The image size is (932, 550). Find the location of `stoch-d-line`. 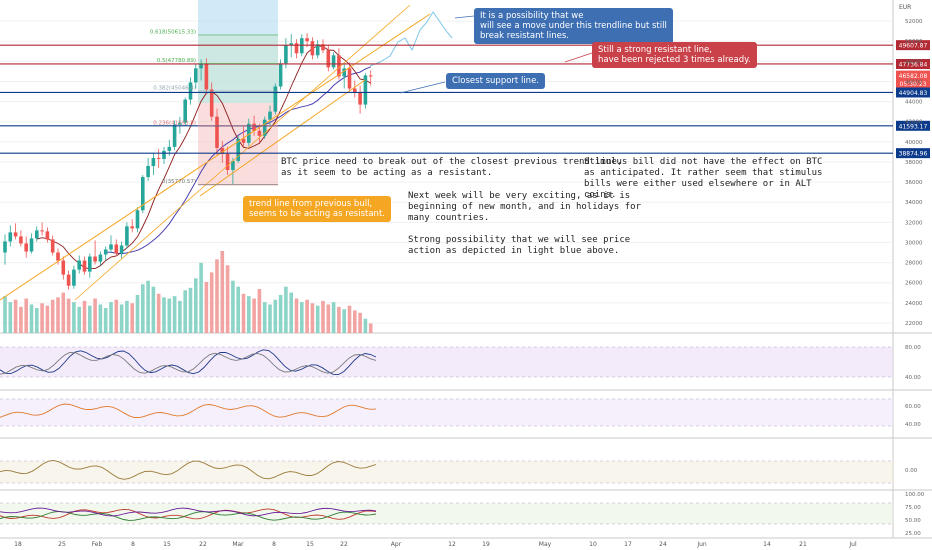

stoch-d-line is located at coordinates (188, 363).